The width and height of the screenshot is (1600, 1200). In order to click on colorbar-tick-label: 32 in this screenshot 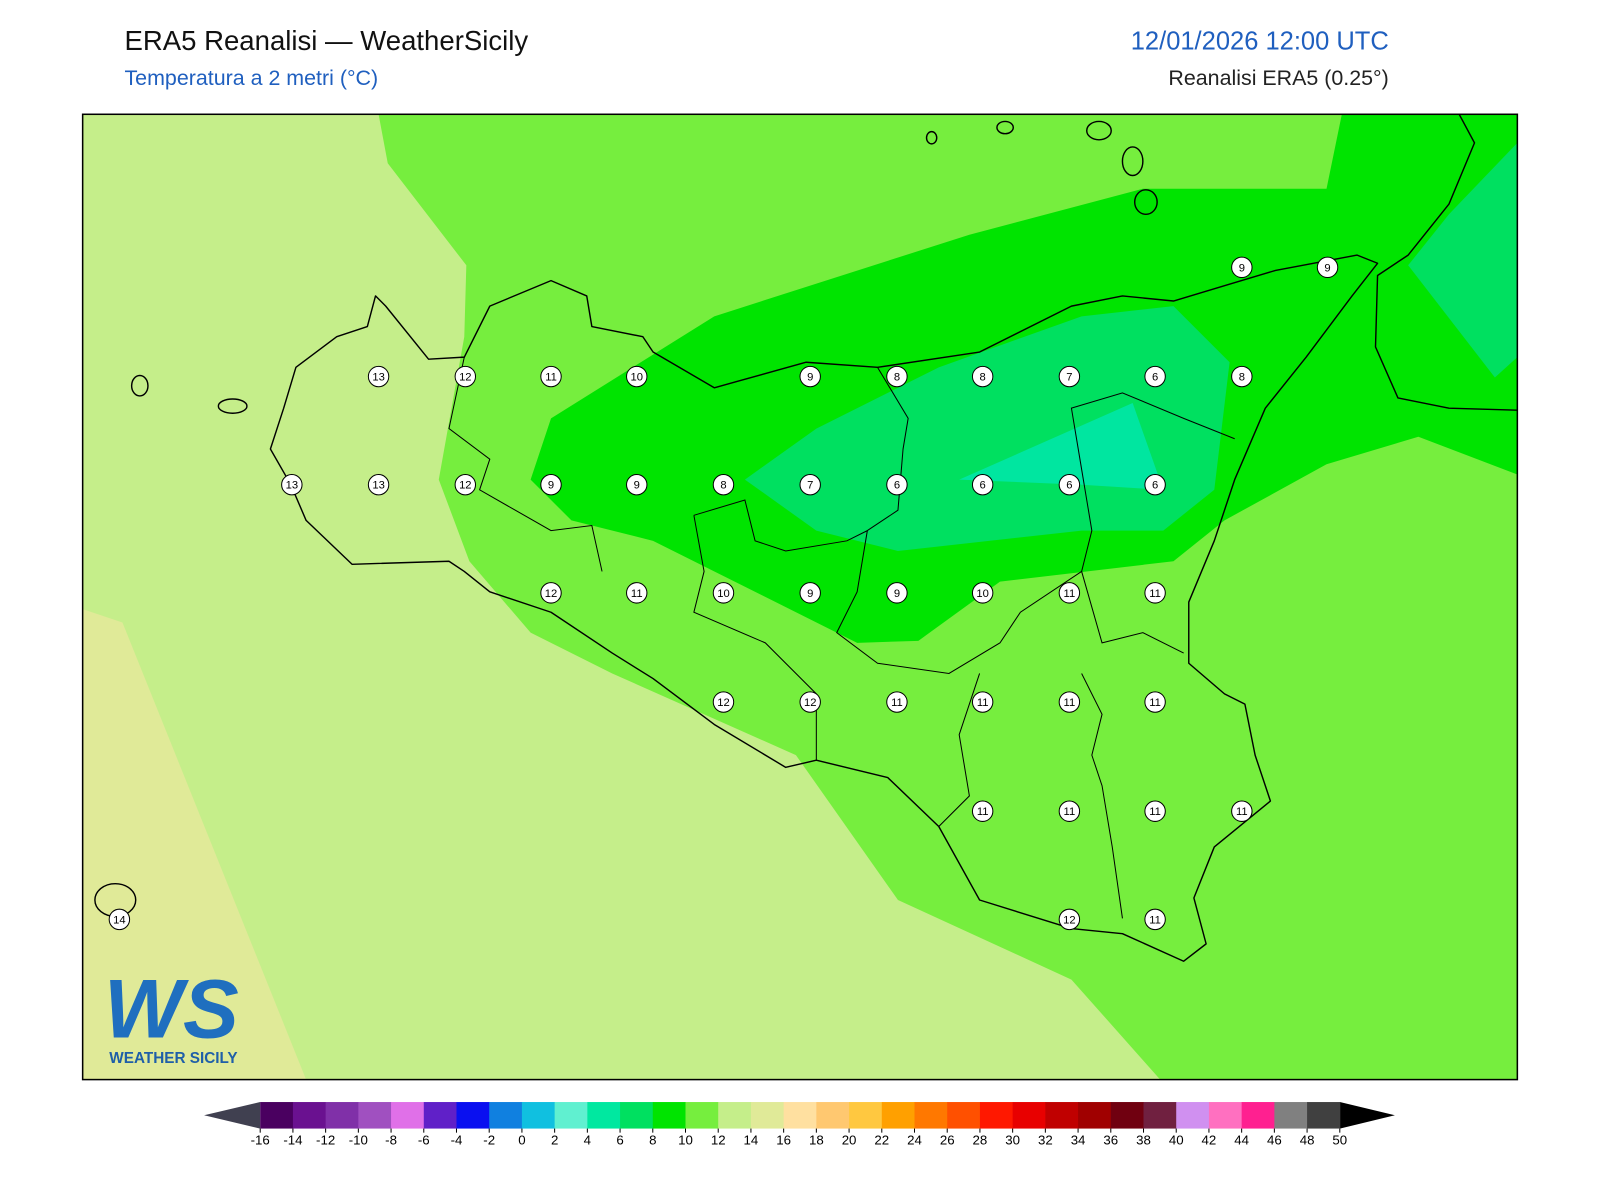, I will do `click(1045, 1139)`.